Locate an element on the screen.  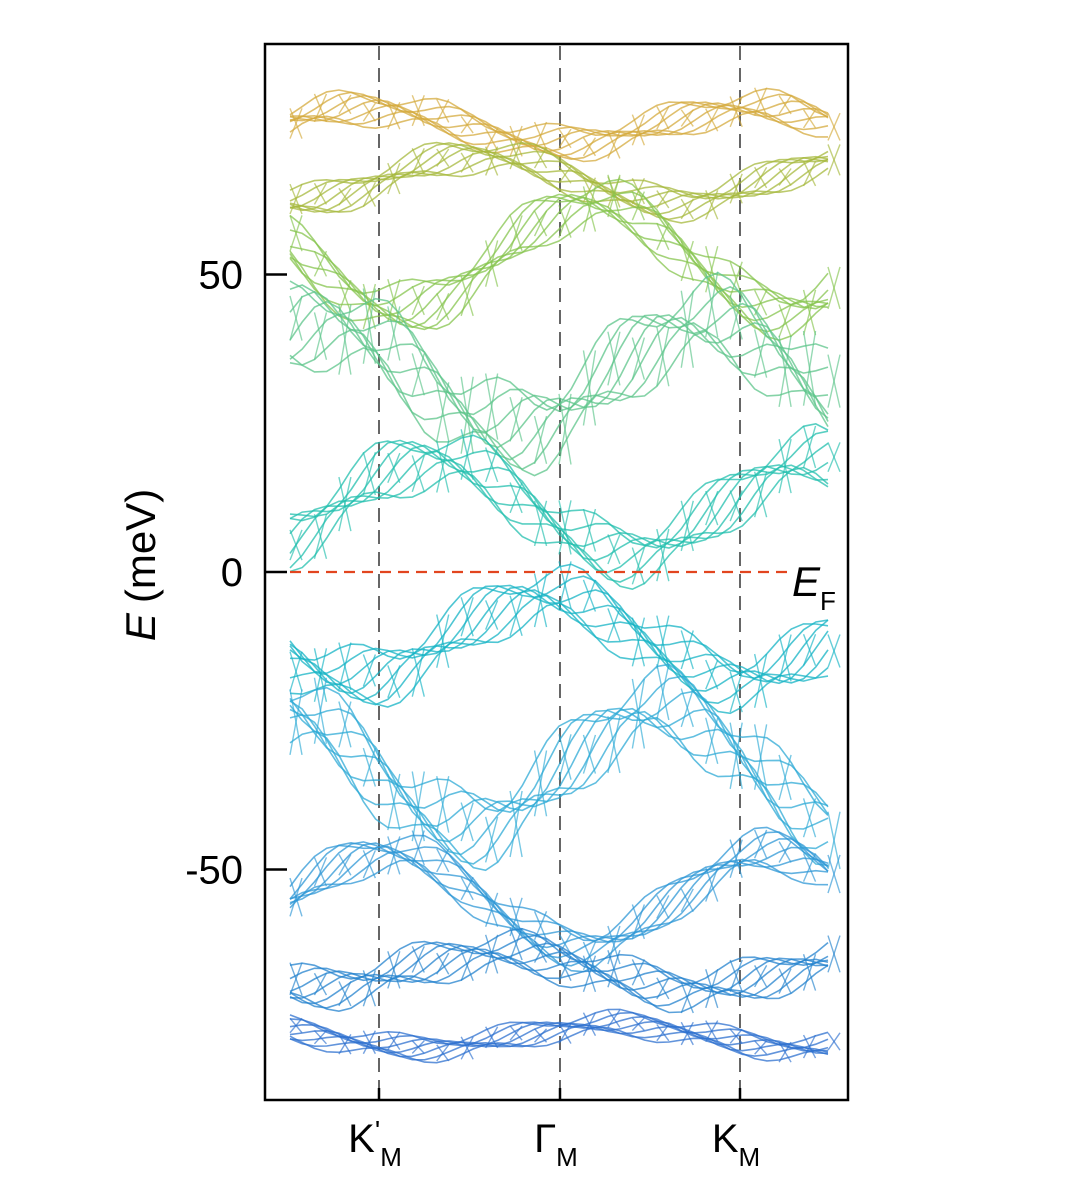
fermi-level-label: EF is located at coordinates (814, 587).